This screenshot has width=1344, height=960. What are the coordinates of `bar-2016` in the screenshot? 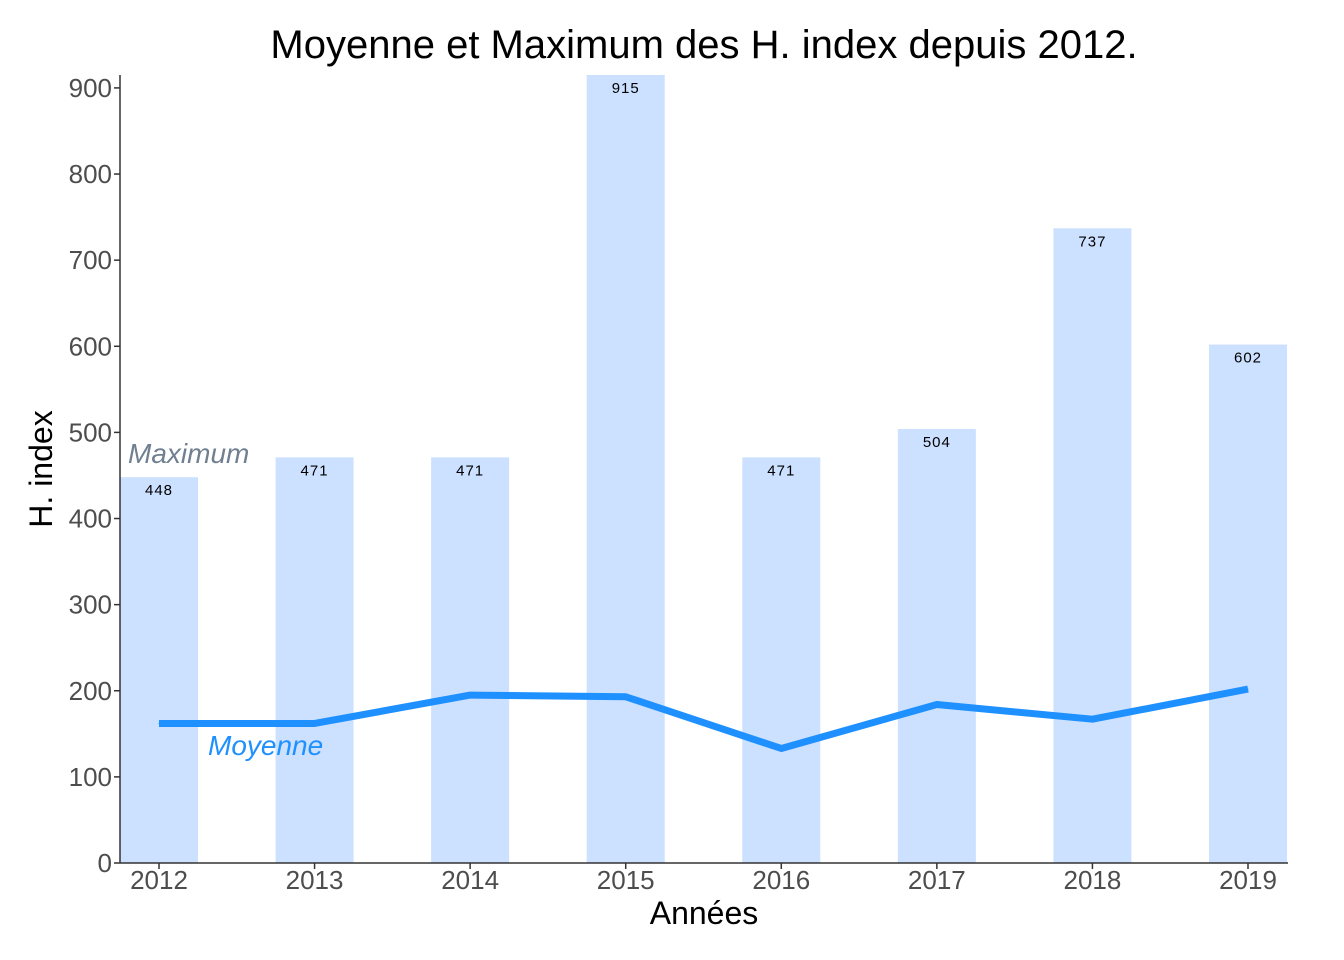 It's located at (781, 660).